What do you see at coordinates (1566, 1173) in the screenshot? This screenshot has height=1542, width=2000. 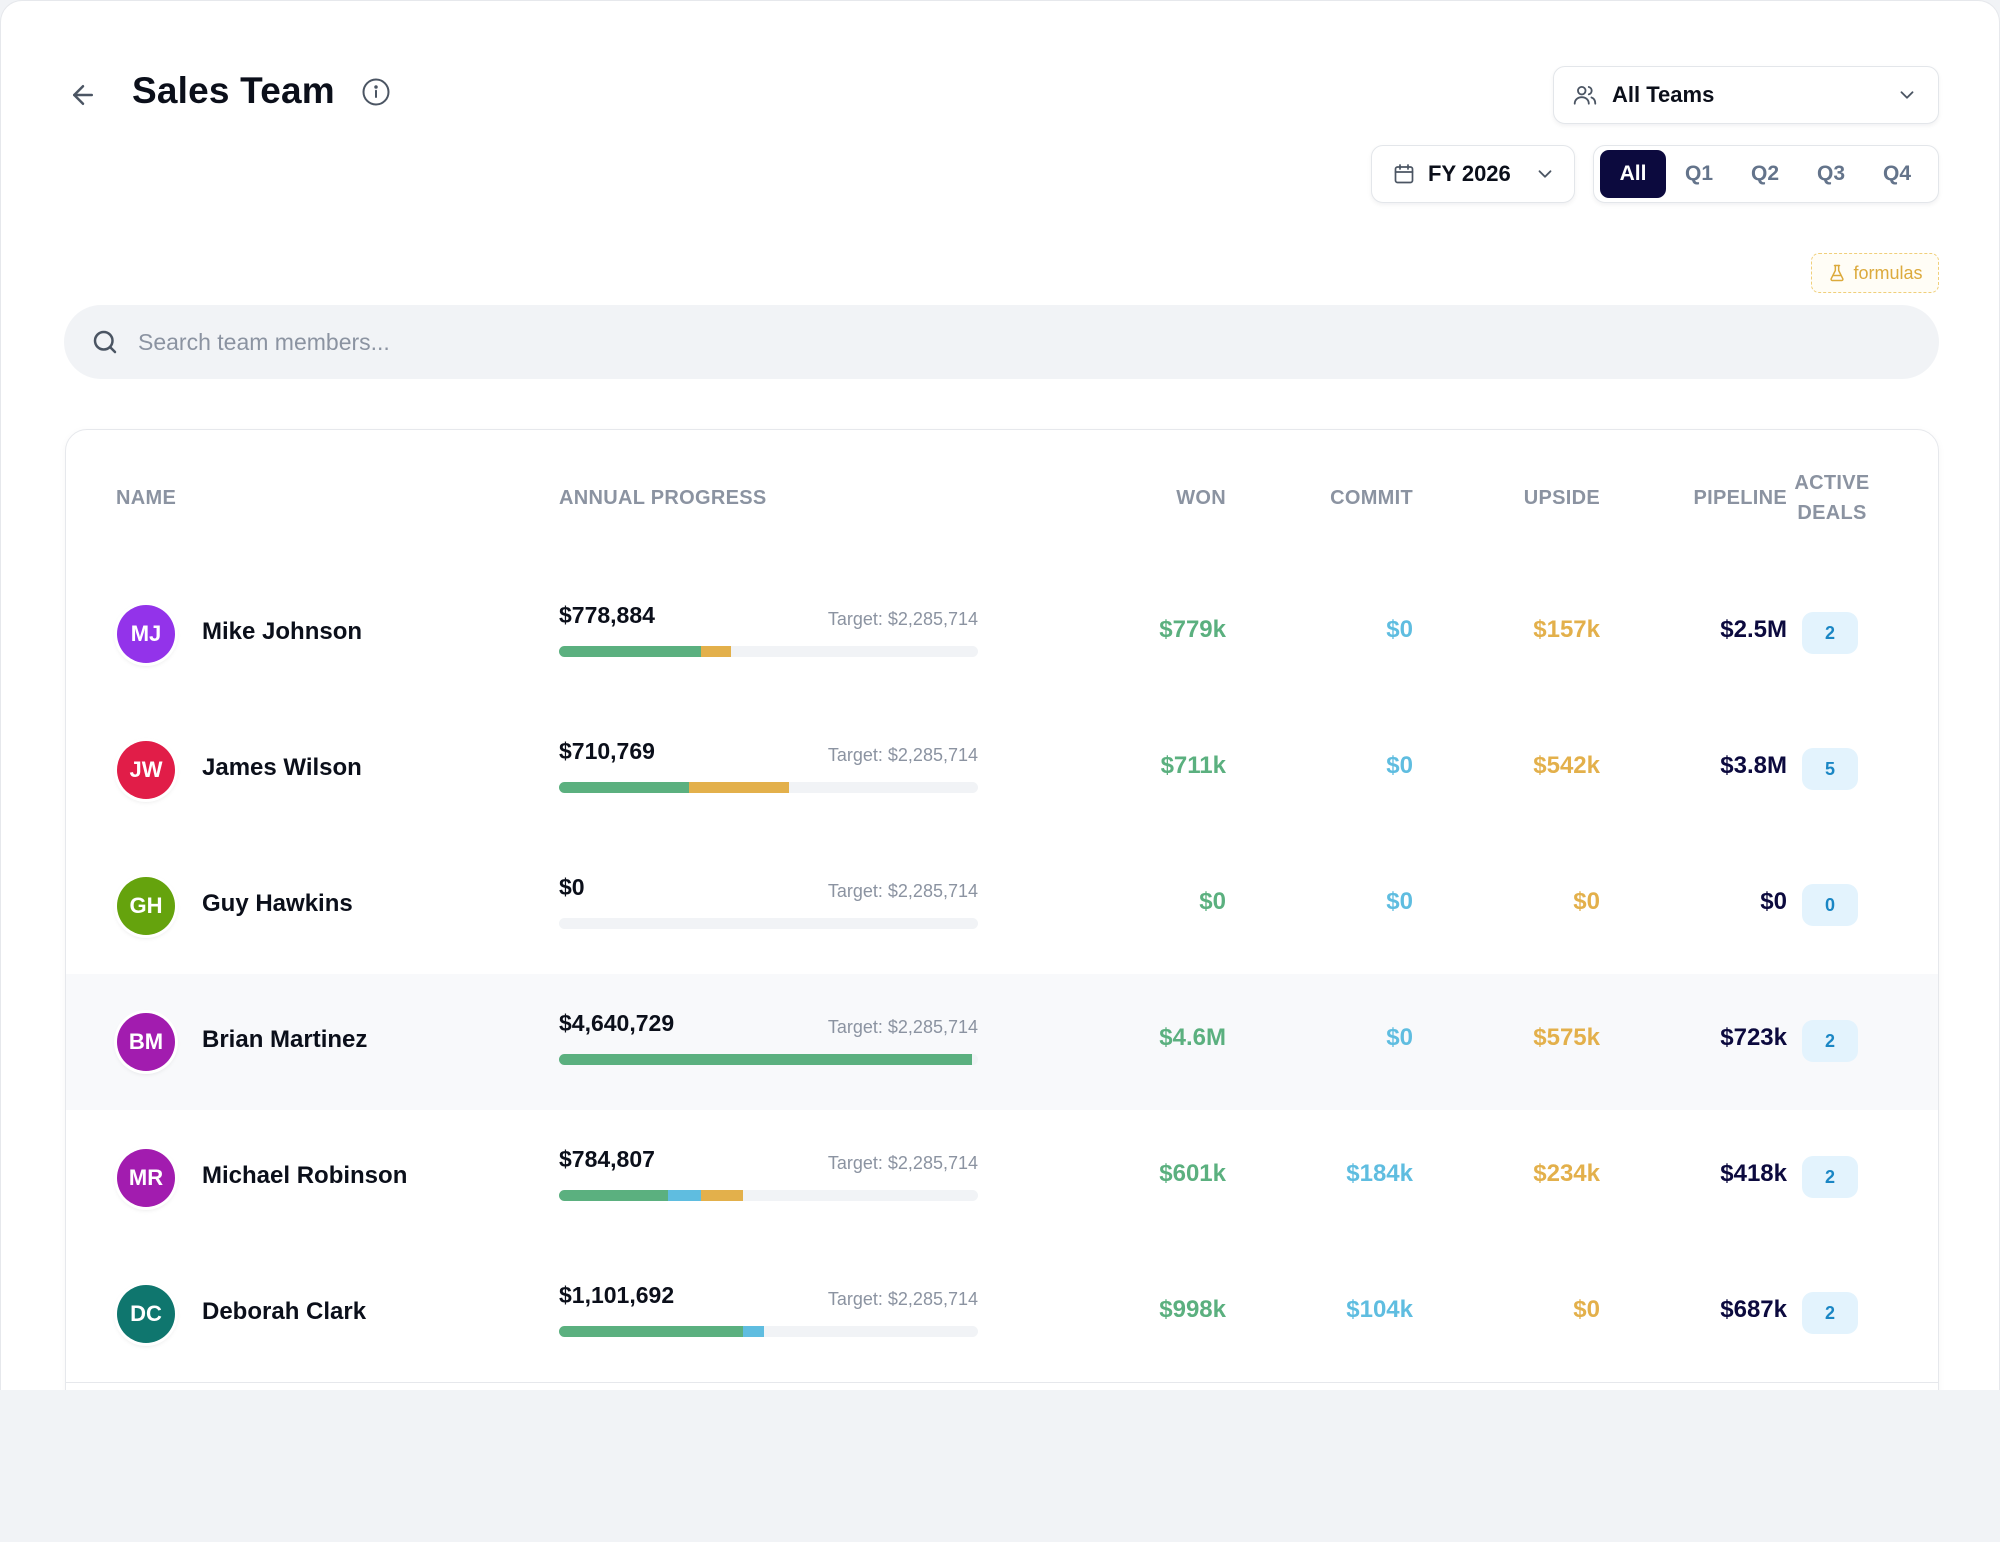 I see `upside-value: $234k` at bounding box center [1566, 1173].